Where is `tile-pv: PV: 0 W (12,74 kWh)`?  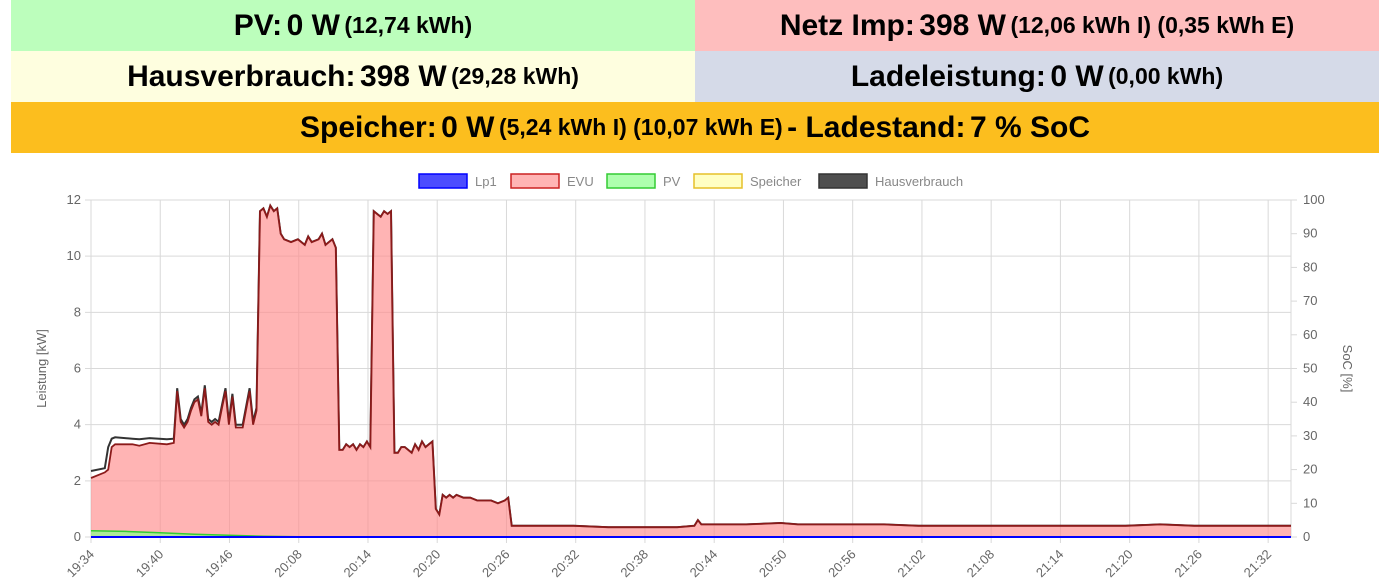
tile-pv: PV: 0 W (12,74 kWh) is located at coordinates (353, 25).